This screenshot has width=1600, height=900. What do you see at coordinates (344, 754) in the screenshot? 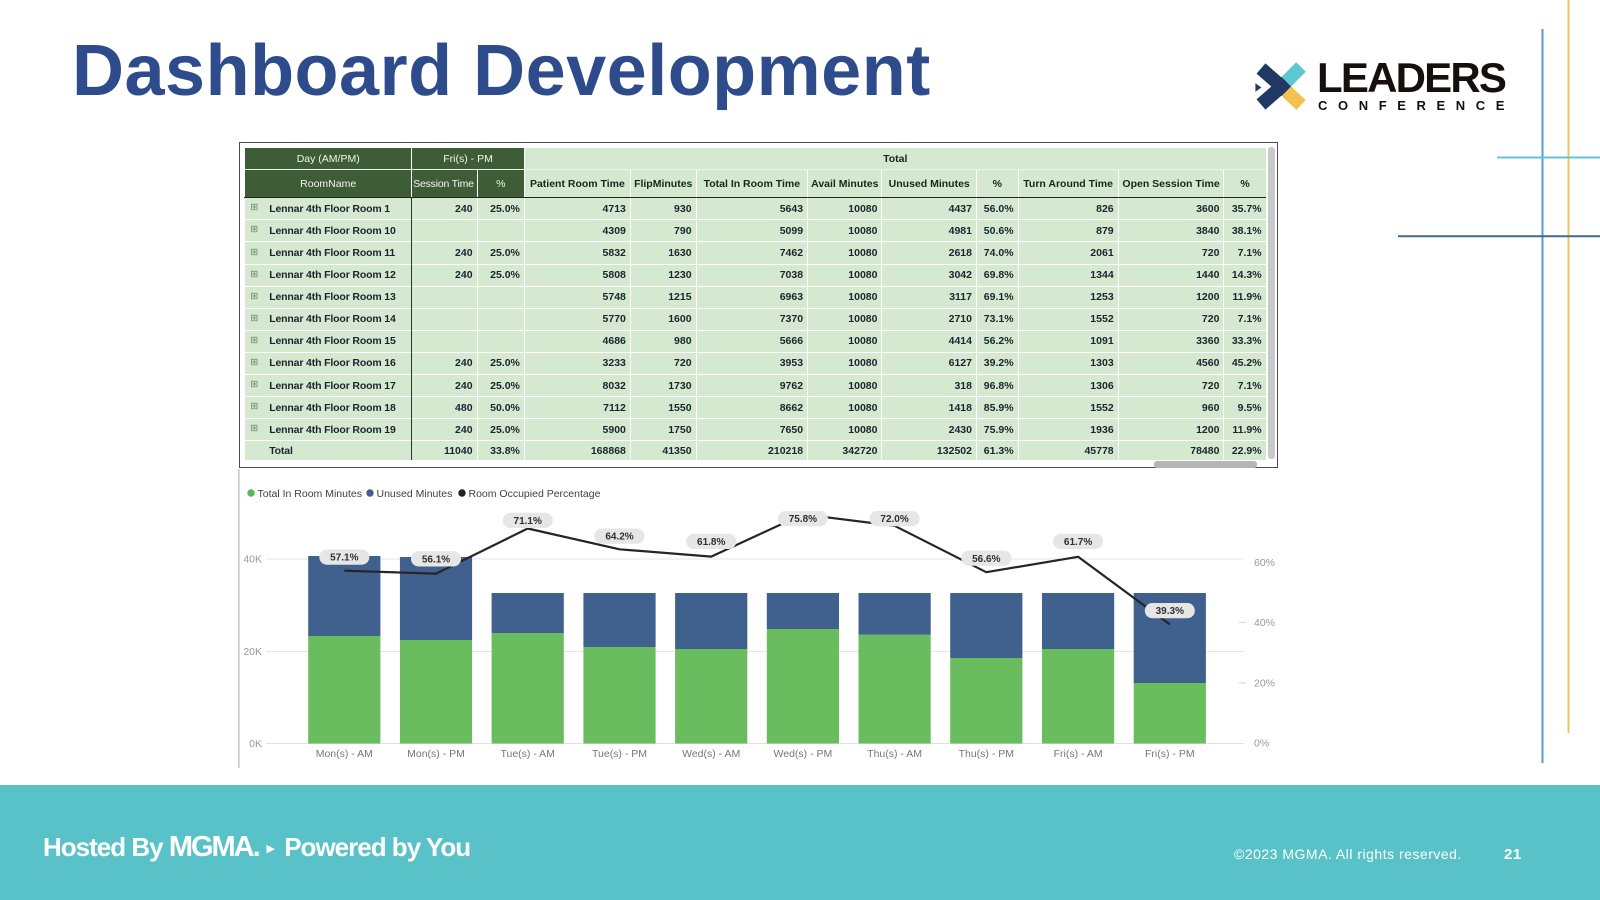
I see `svg-text: Mon(s) - AM` at bounding box center [344, 754].